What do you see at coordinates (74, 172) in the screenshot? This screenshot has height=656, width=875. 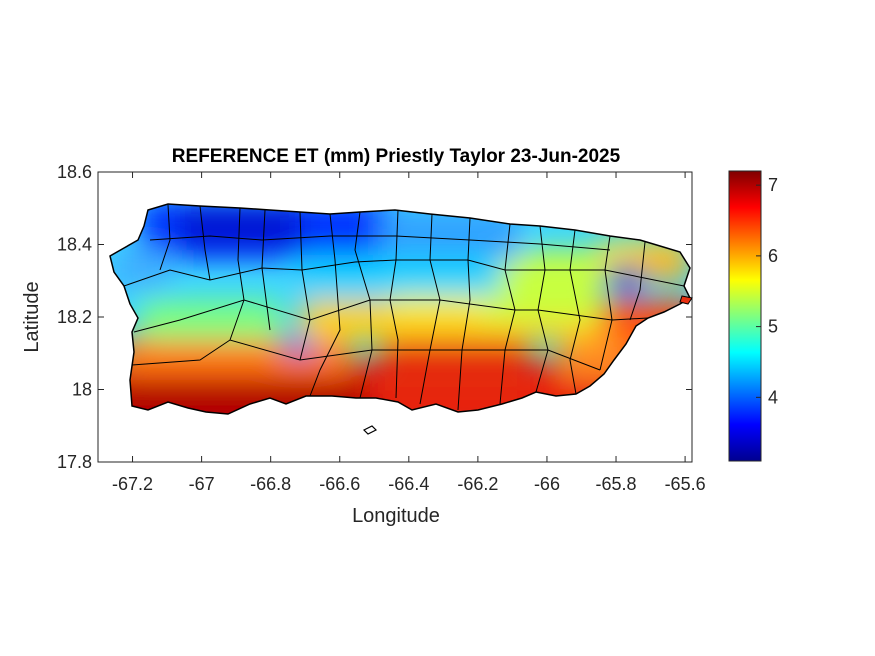 I see `y-tick-label: 18.6` at bounding box center [74, 172].